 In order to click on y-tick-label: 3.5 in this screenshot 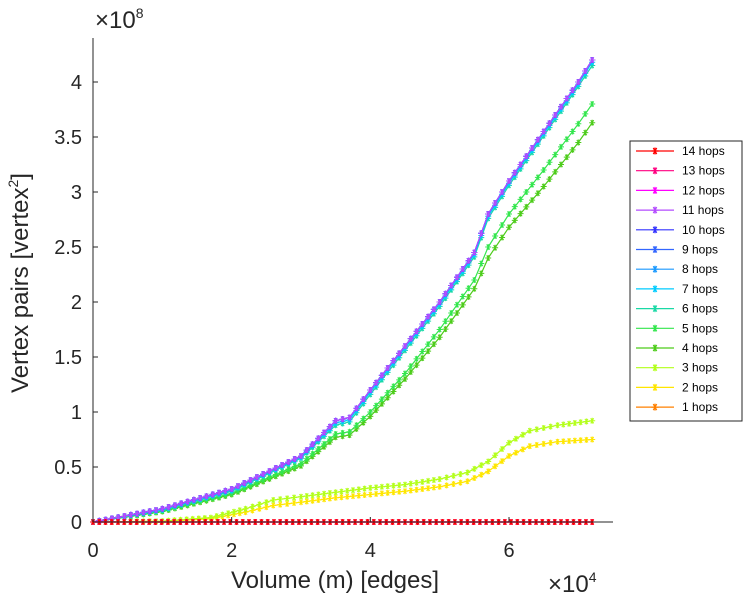, I will do `click(68, 138)`.